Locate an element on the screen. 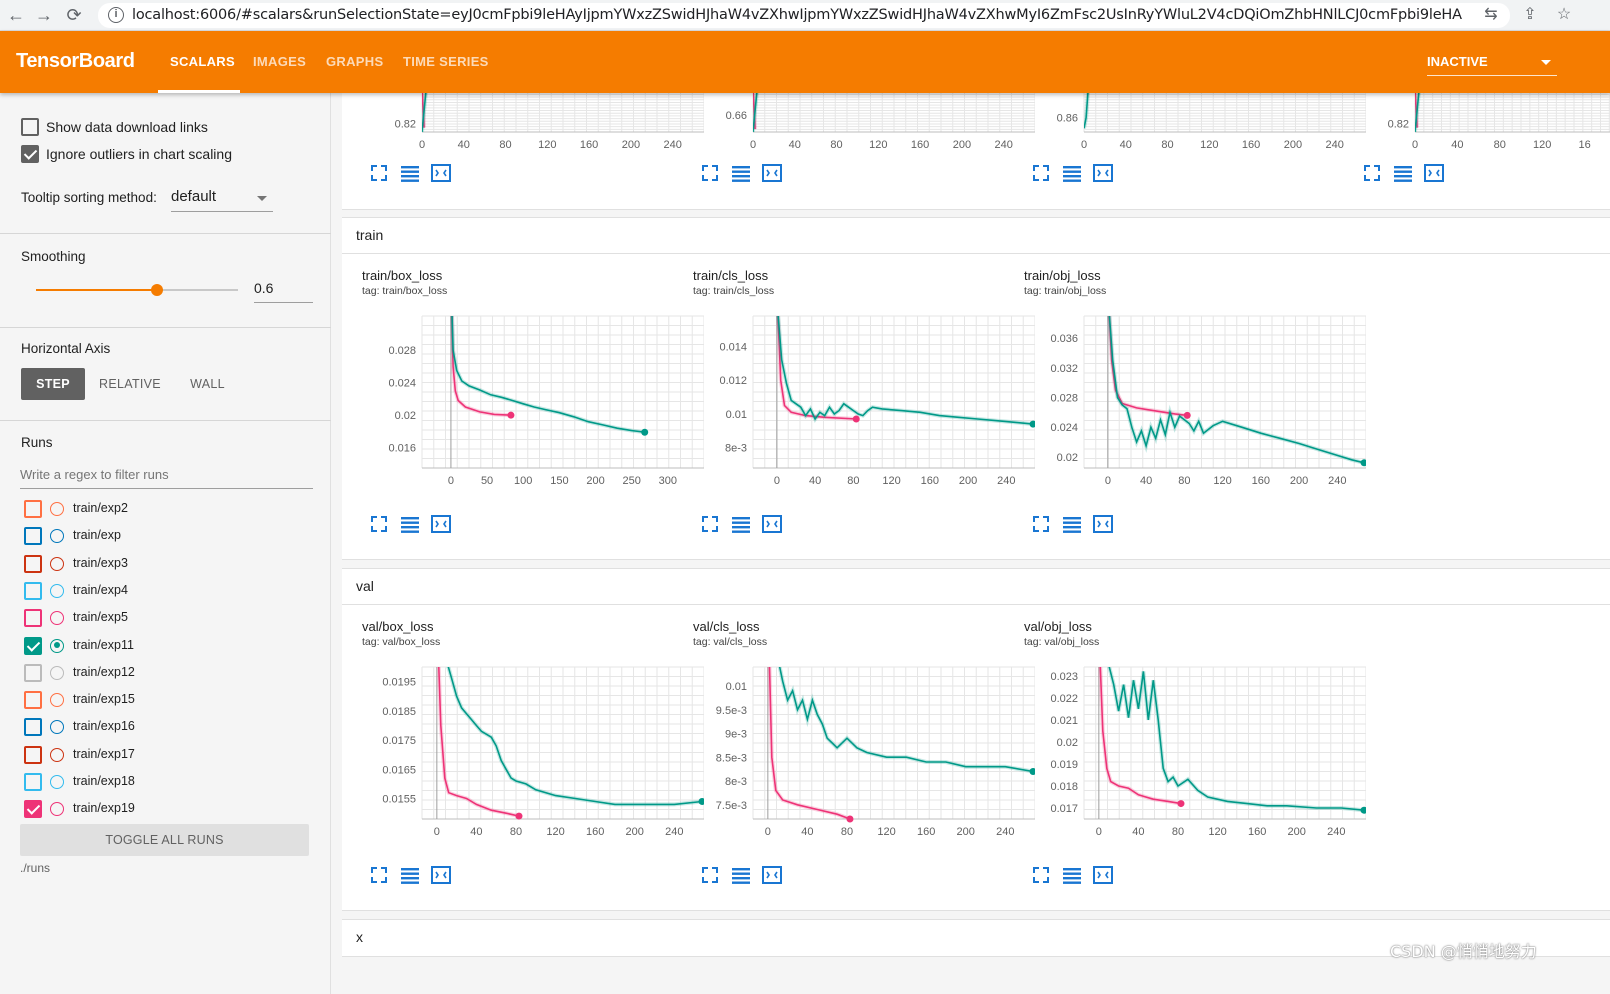 The width and height of the screenshot is (1610, 994). smoothing-slider is located at coordinates (137, 290).